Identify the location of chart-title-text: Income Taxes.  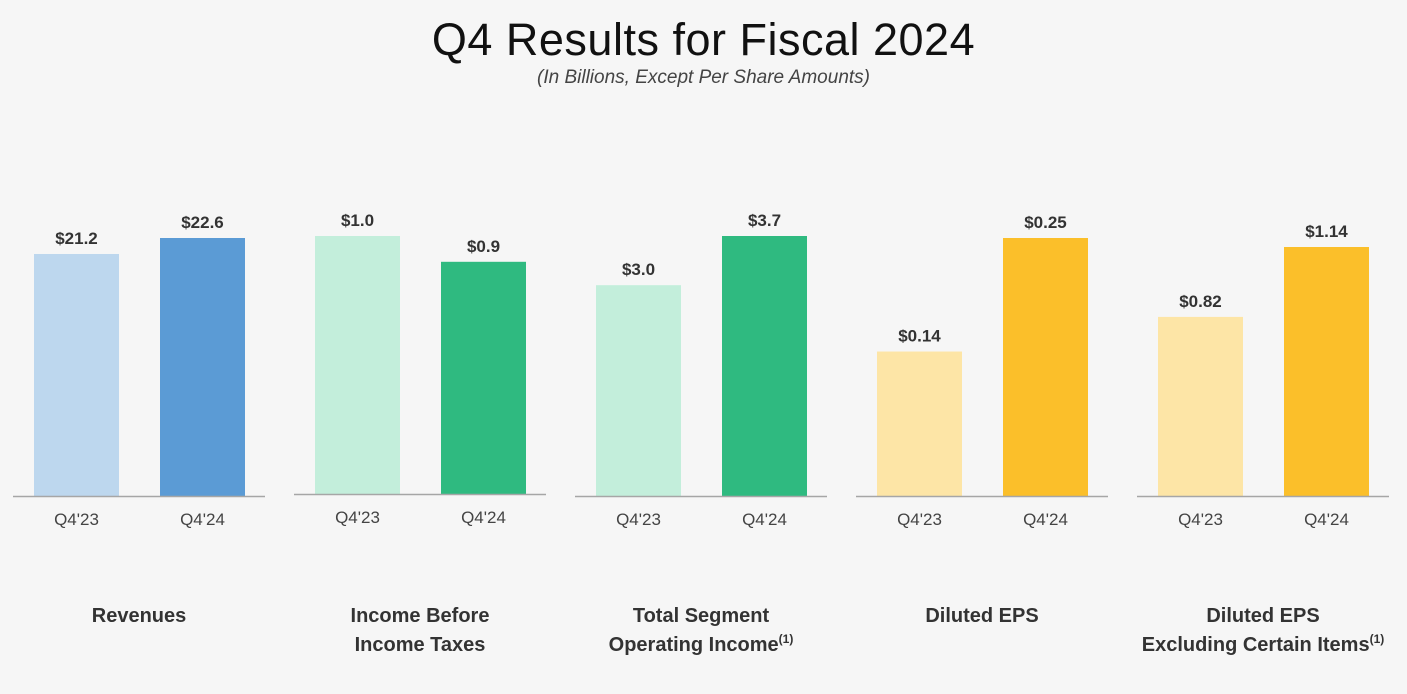
(420, 645).